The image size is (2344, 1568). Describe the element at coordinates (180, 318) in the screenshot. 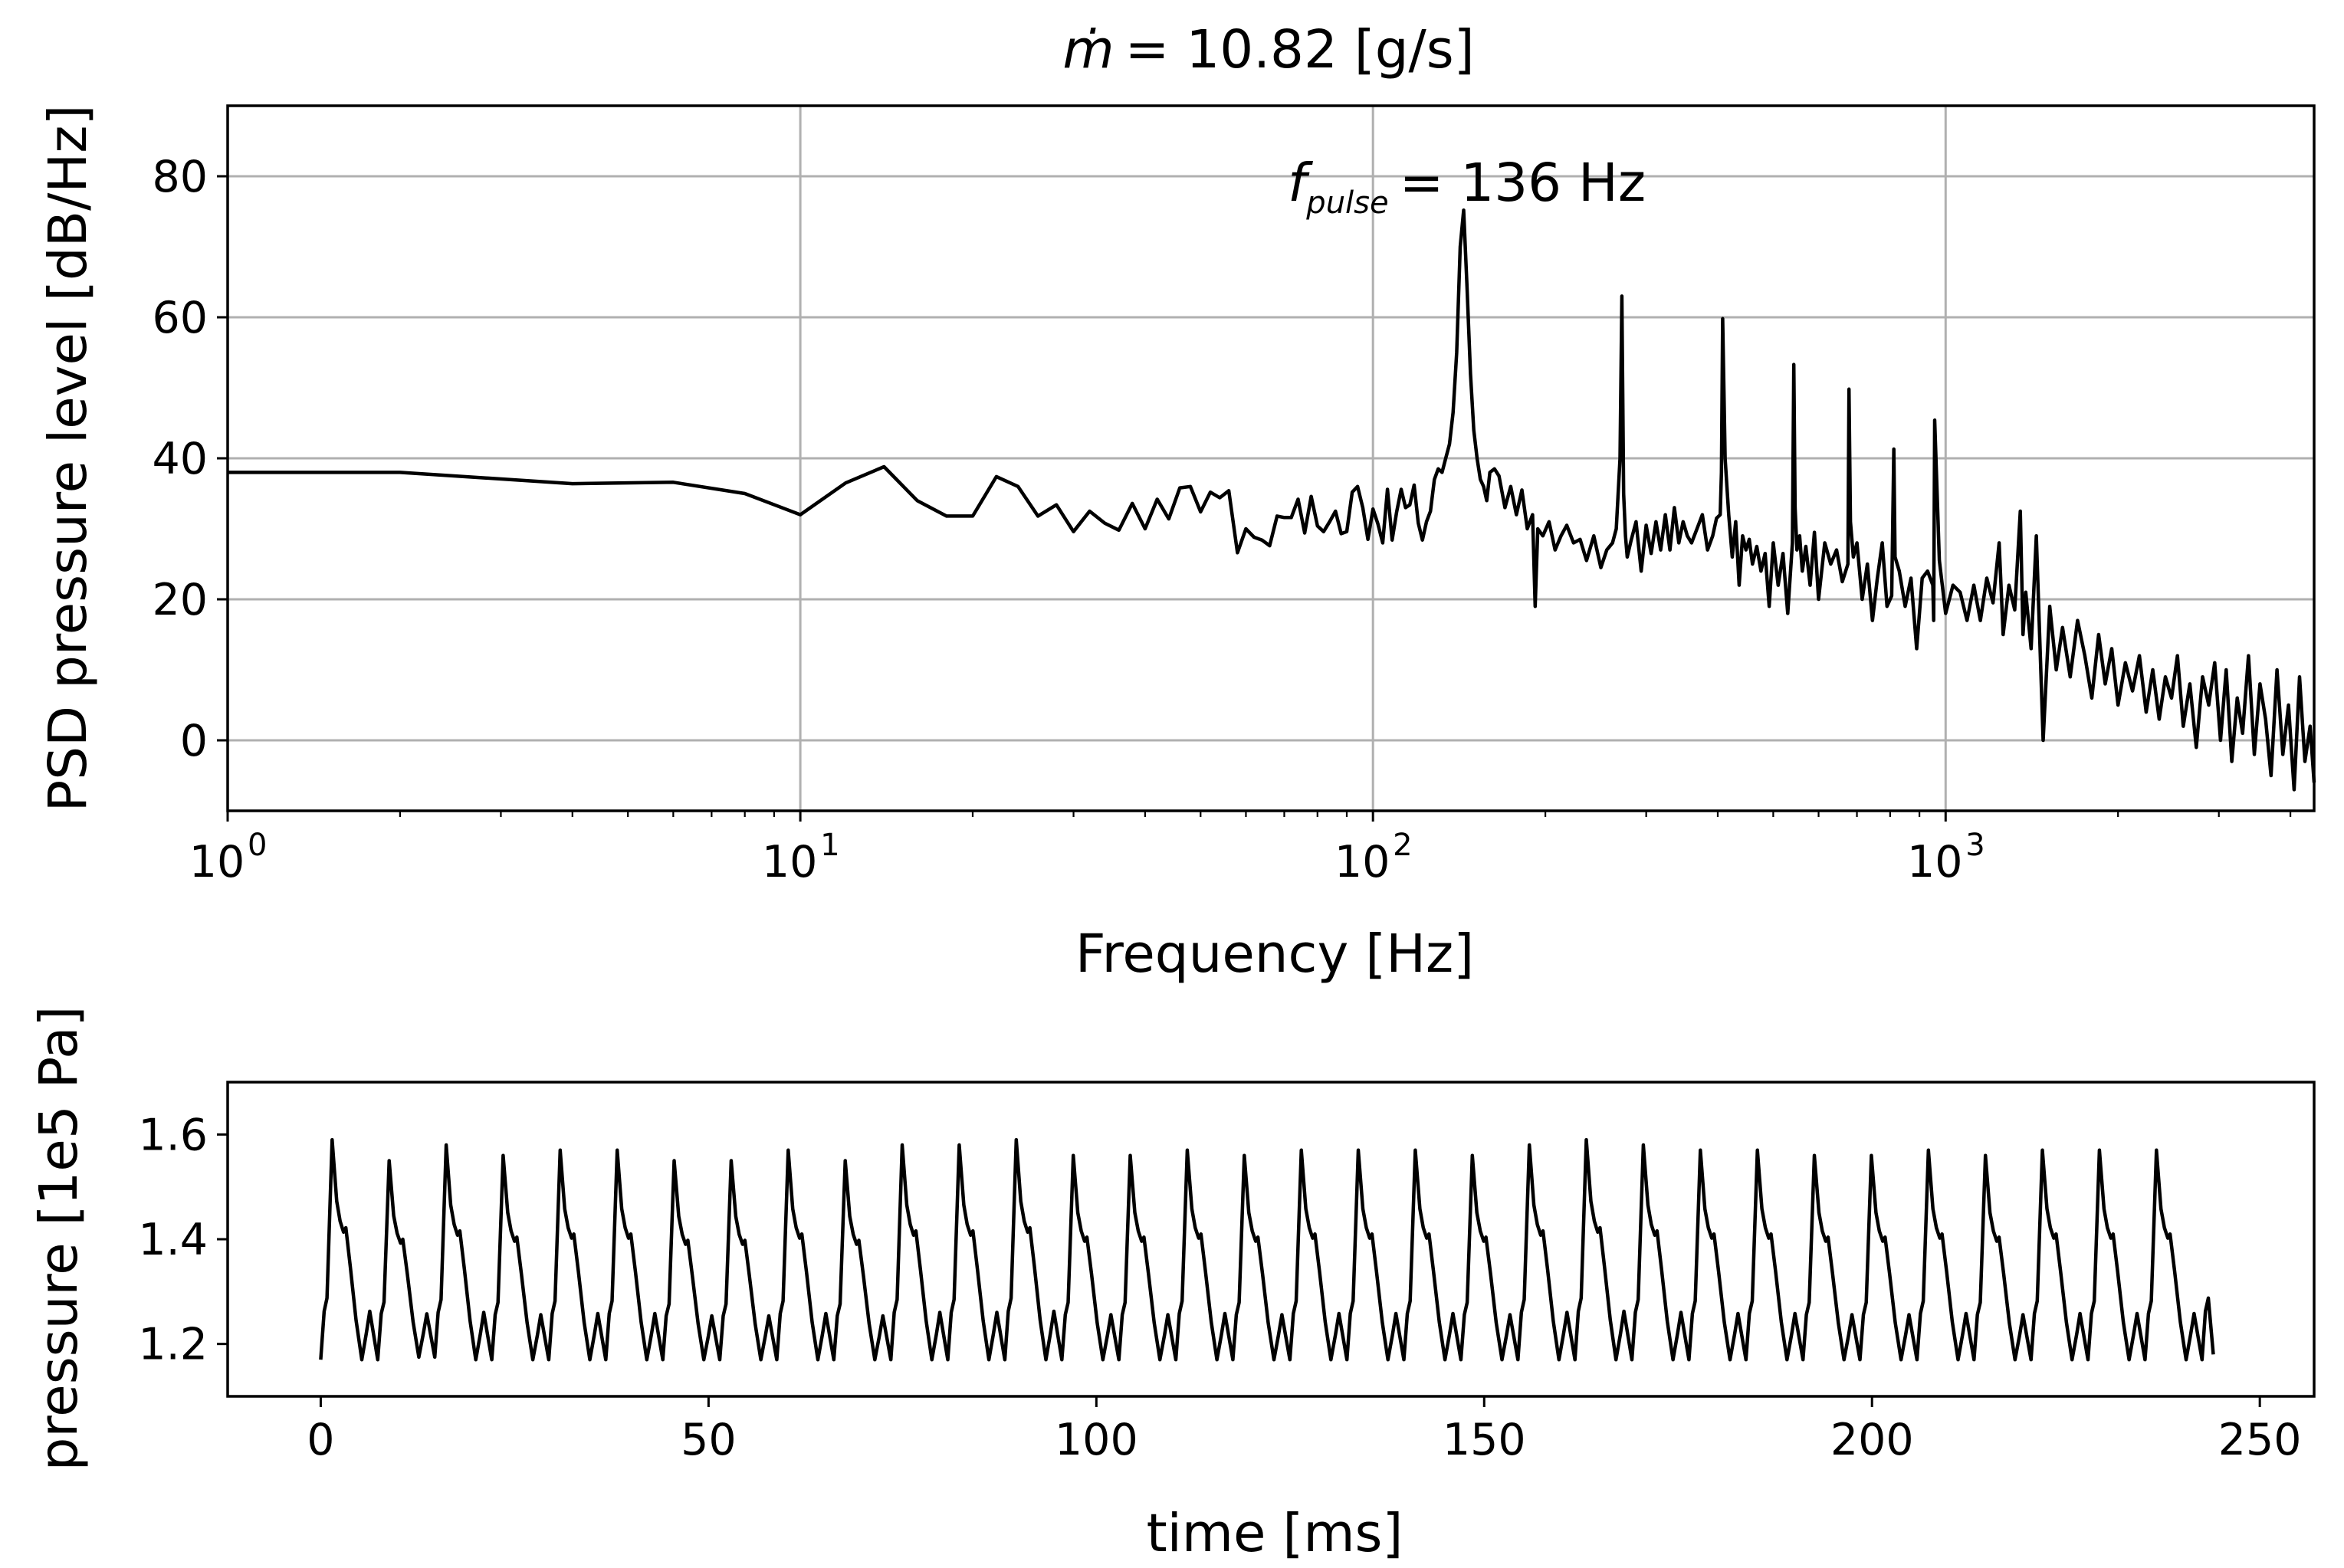

I see `psd-y-tick-label: 60` at that location.